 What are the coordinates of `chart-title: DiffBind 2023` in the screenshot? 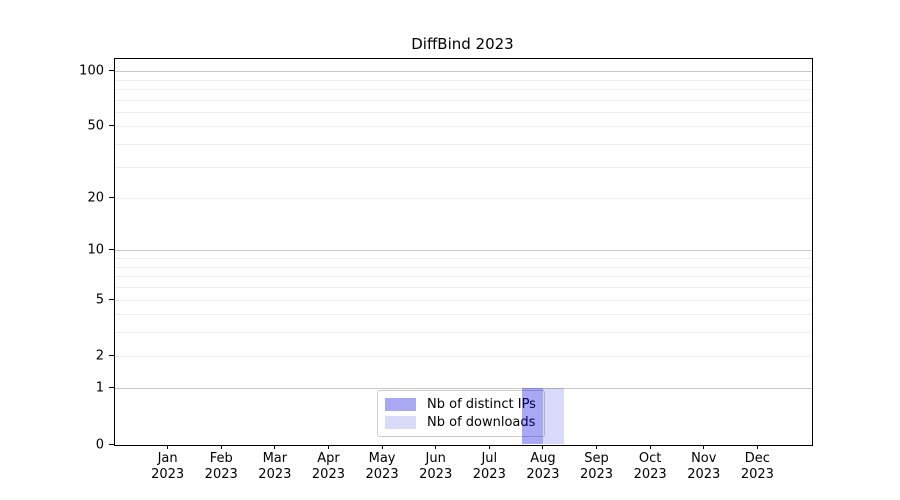 It's located at (462, 44).